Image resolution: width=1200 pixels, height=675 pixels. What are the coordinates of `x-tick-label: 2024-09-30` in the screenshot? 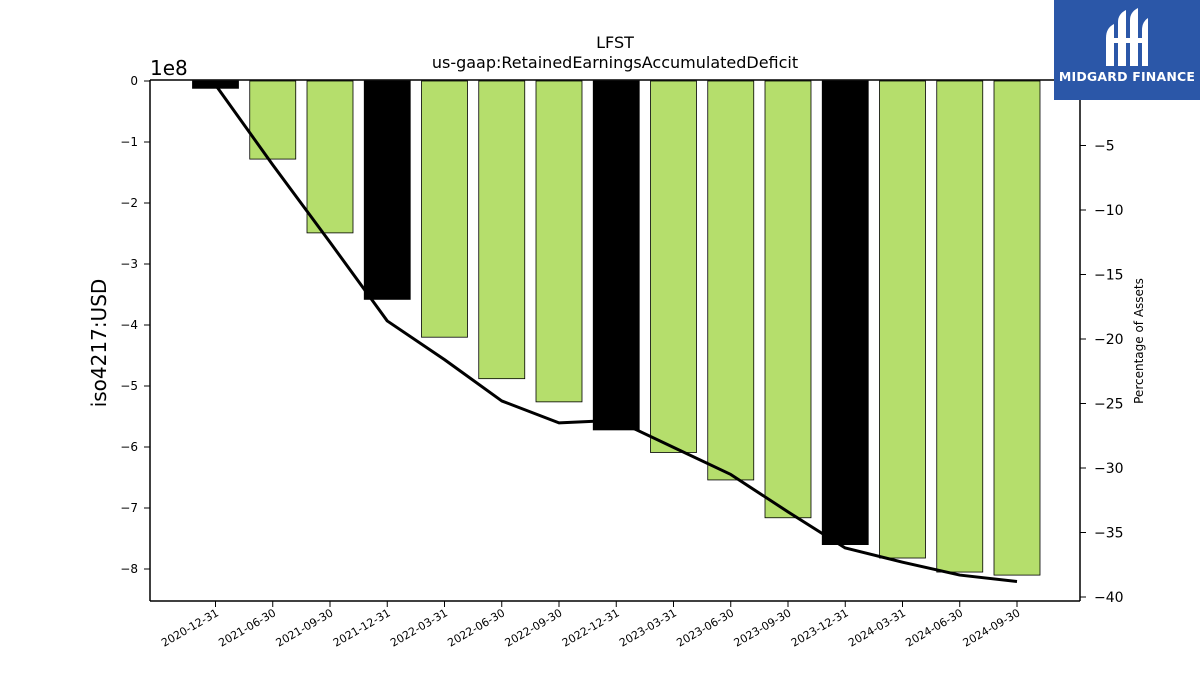 It's located at (992, 627).